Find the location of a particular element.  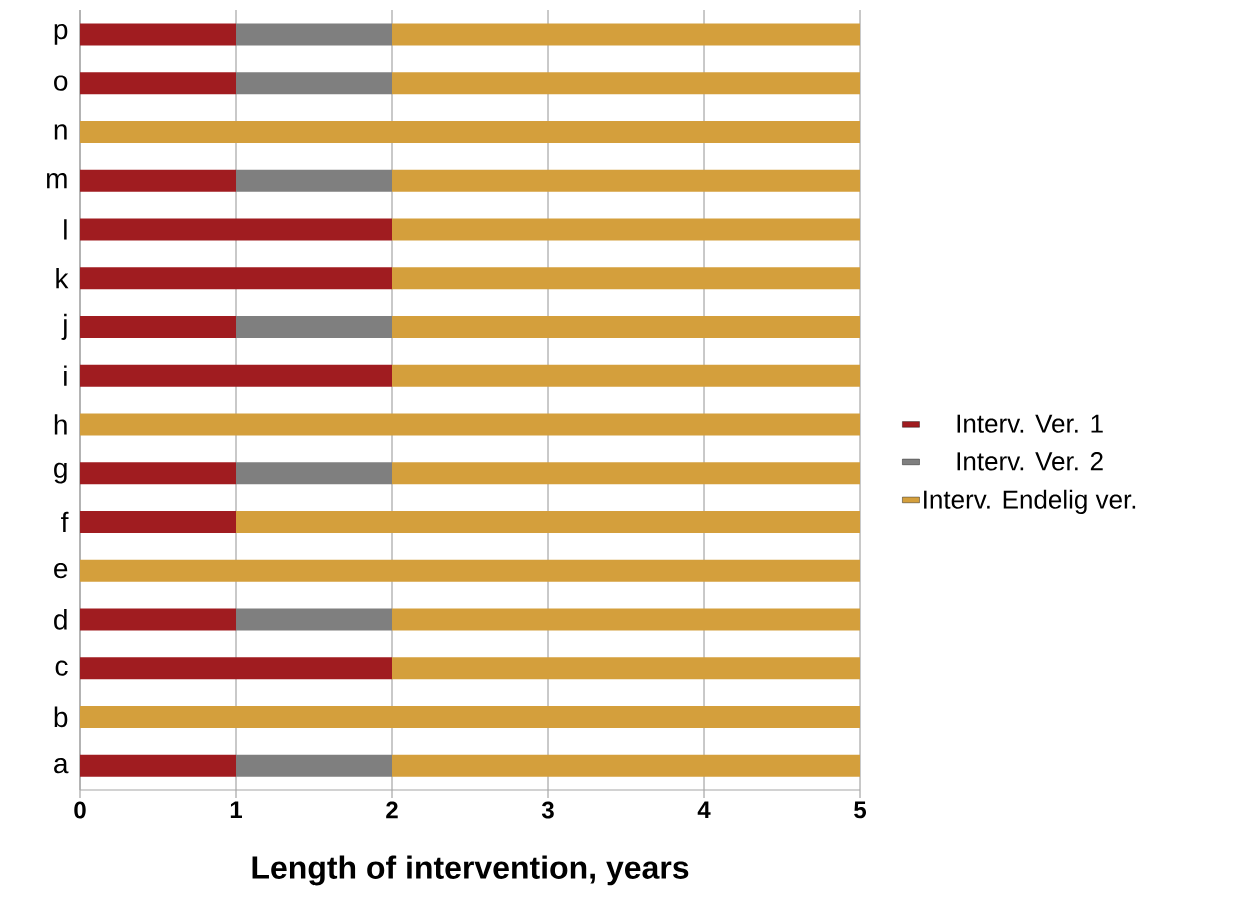

y-tick-label: a is located at coordinates (61, 765).